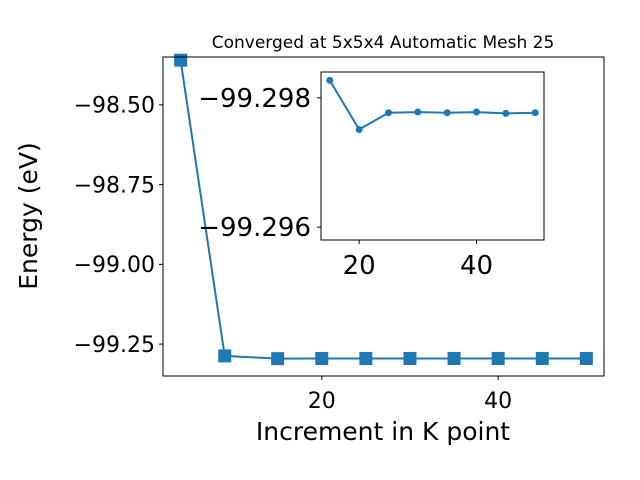 The height and width of the screenshot is (480, 640). Describe the element at coordinates (254, 99) in the screenshot. I see `inset-y-tick-label: −99.298` at that location.